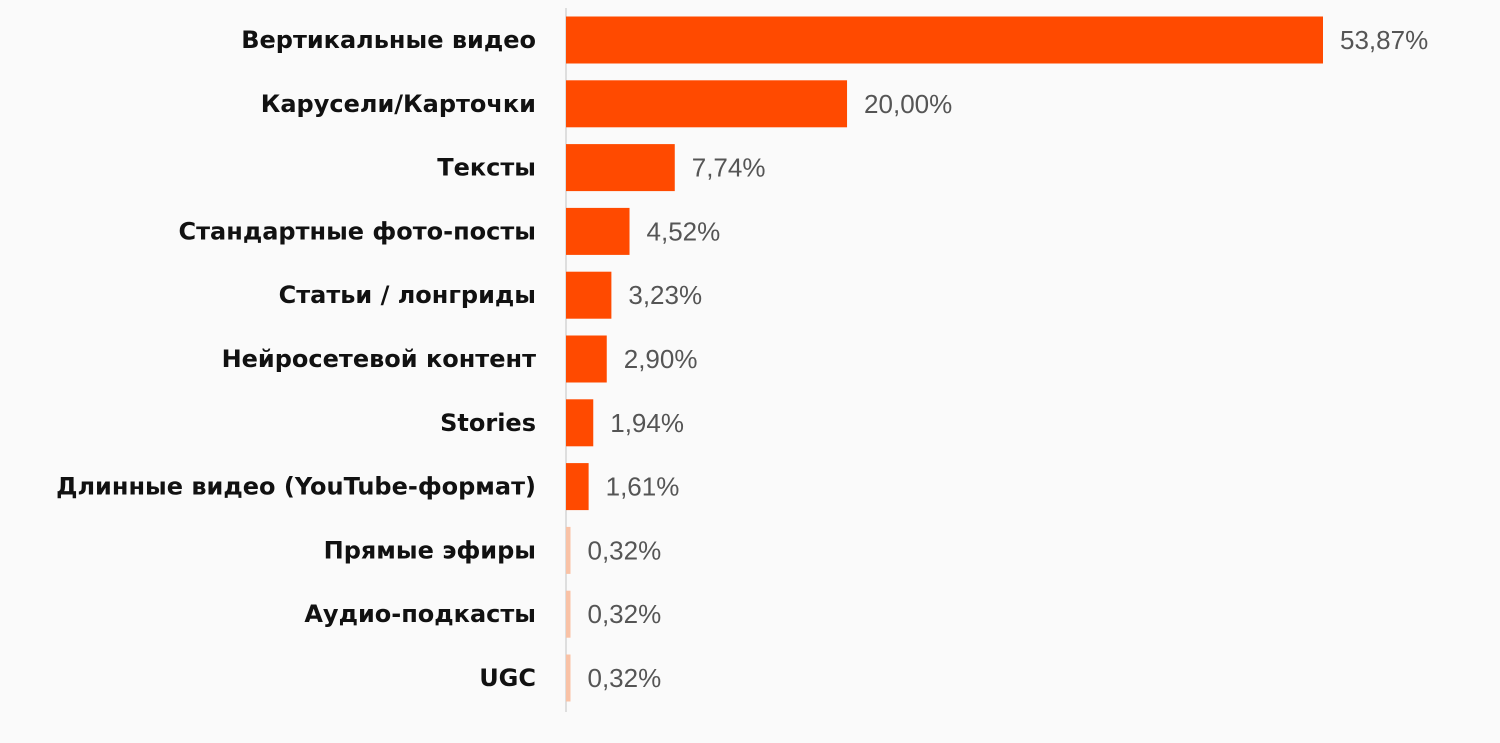 The height and width of the screenshot is (743, 1500). I want to click on value-label: 7,74%, so click(729, 168).